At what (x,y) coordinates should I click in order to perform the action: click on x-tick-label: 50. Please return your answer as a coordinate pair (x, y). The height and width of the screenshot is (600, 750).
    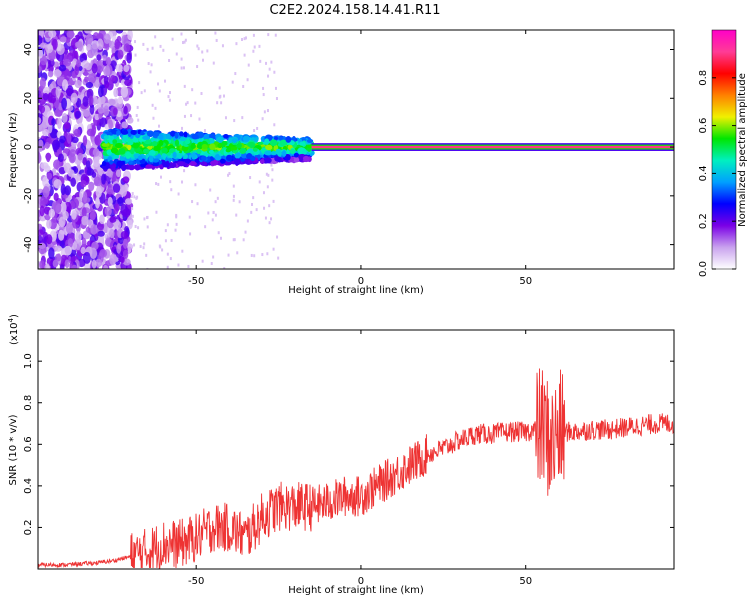
    Looking at the image, I should click on (525, 581).